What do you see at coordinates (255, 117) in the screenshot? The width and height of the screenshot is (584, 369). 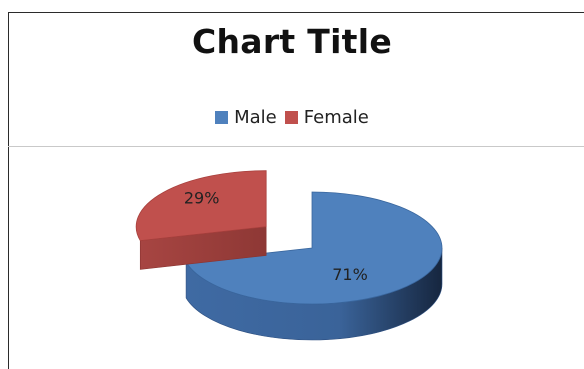 I see `legend-label-male: Male` at bounding box center [255, 117].